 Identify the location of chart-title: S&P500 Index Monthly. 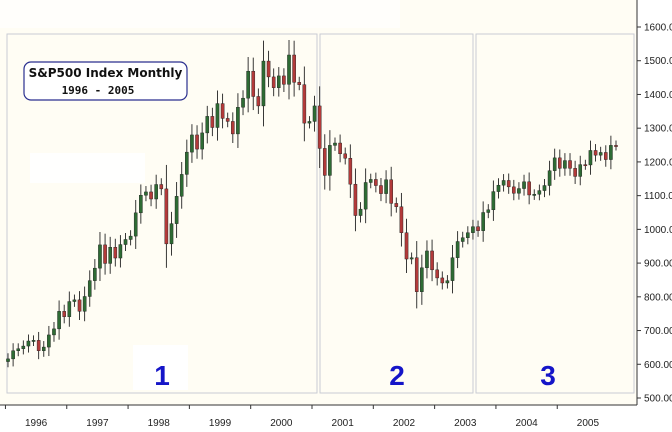
(106, 73).